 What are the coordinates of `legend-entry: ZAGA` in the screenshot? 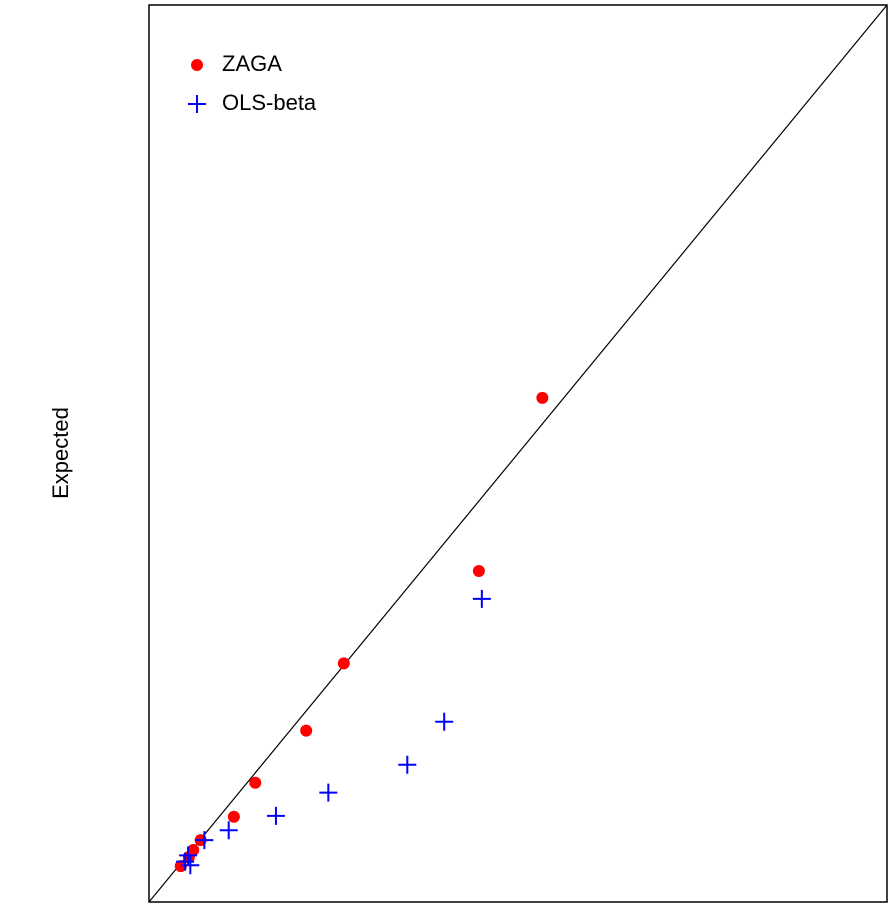 It's located at (236, 63).